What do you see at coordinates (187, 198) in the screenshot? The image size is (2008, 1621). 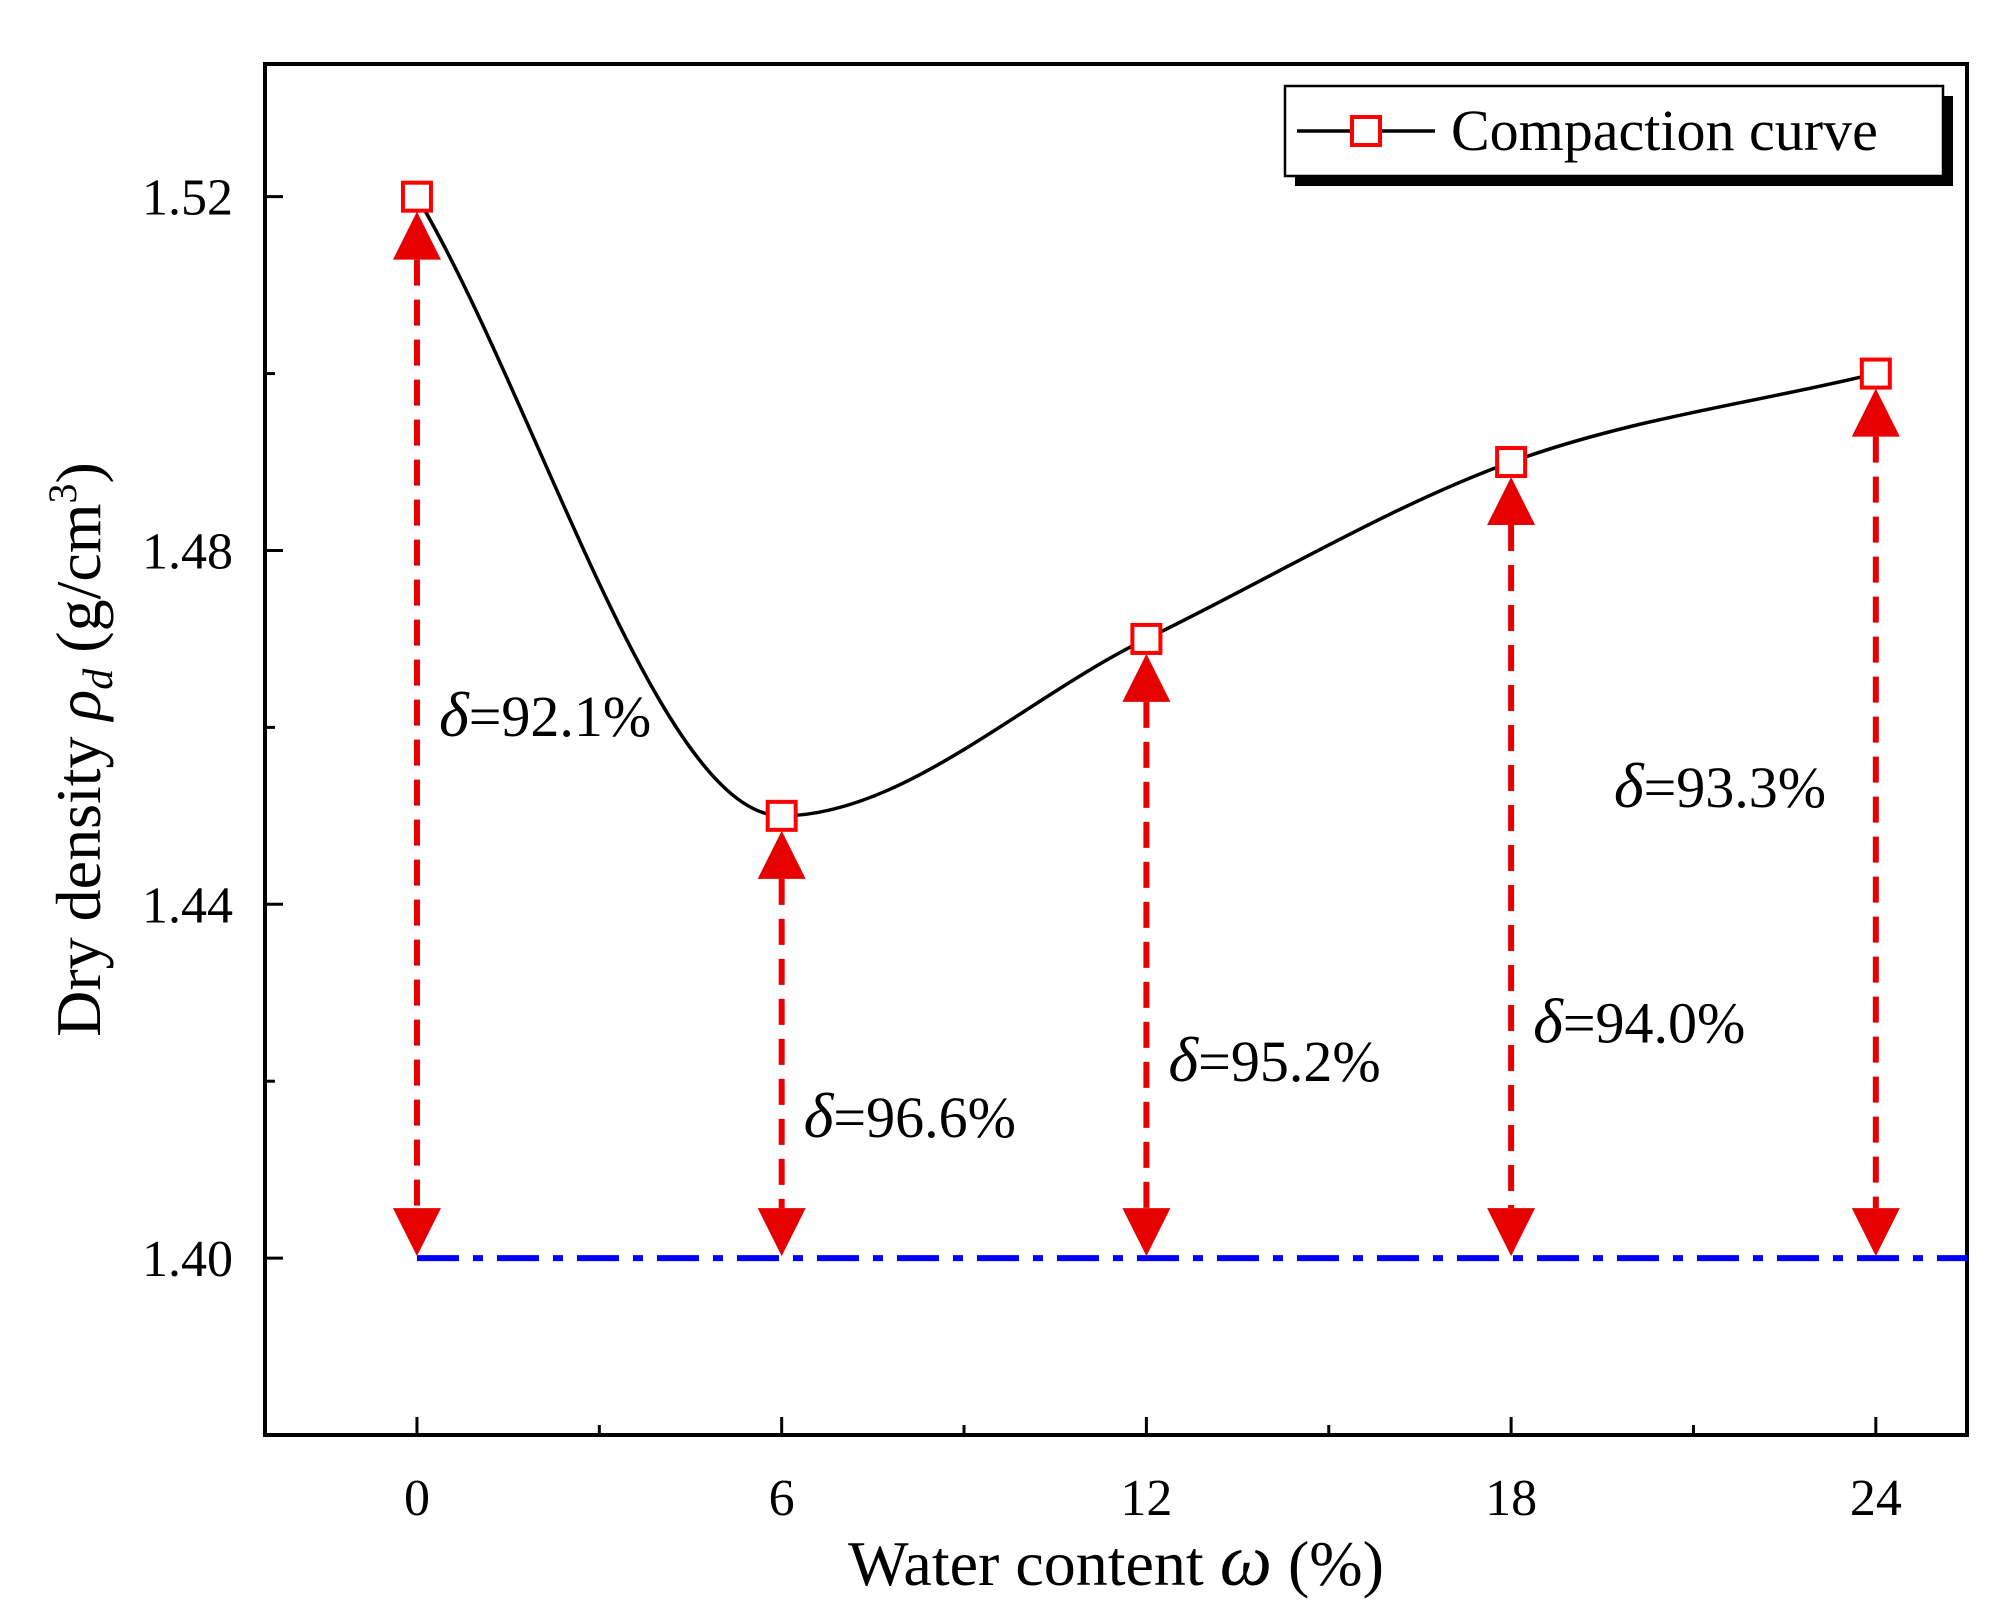 I see `y-tick-label: 1.52` at bounding box center [187, 198].